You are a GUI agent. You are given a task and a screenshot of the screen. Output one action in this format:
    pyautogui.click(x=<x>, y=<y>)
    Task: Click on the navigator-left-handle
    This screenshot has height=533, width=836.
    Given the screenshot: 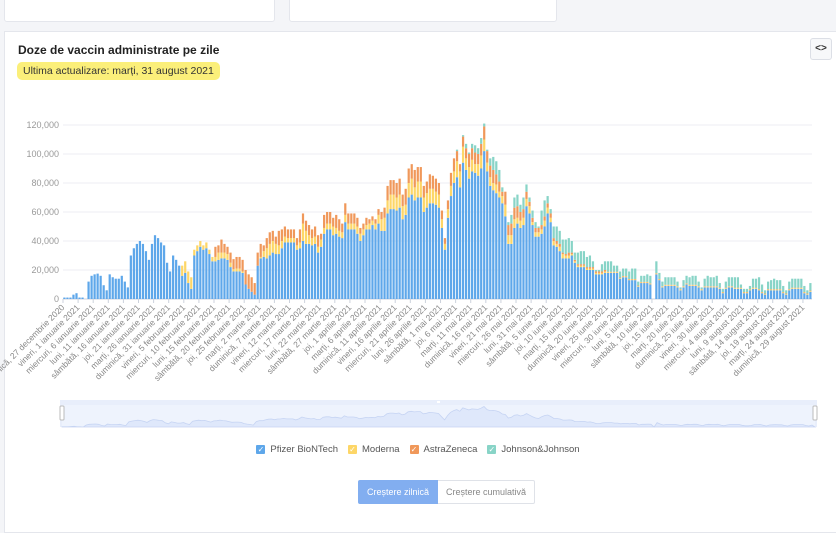 What is the action you would take?
    pyautogui.click(x=62, y=413)
    